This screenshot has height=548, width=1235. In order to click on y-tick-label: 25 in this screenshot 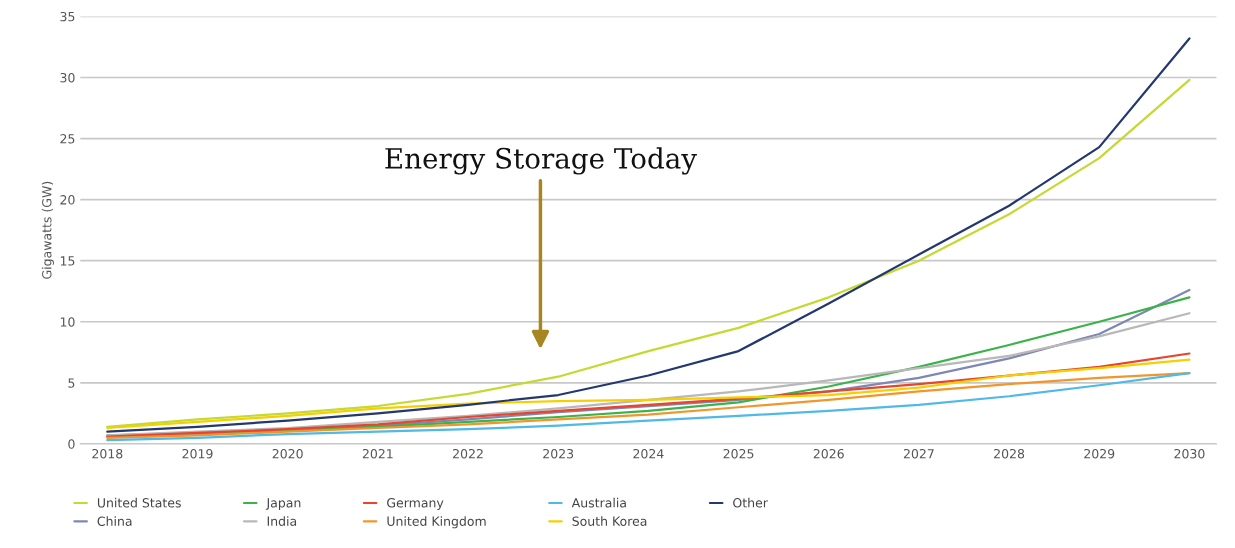, I will do `click(67, 139)`.